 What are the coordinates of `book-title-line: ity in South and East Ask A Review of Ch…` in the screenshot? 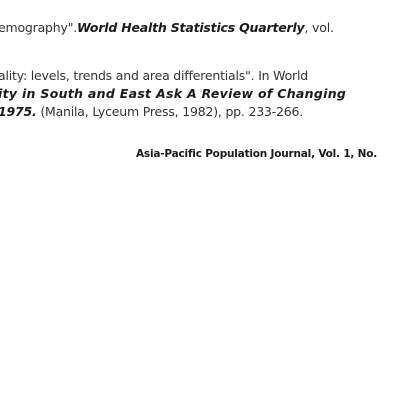 It's located at (173, 93).